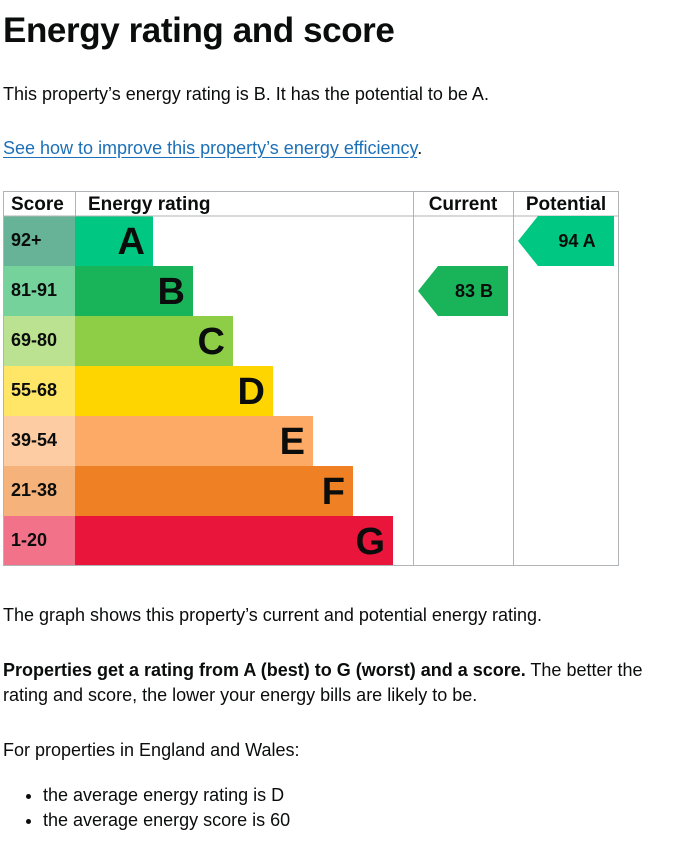 The width and height of the screenshot is (674, 848). What do you see at coordinates (292, 442) in the screenshot?
I see `band-letter-e: E` at bounding box center [292, 442].